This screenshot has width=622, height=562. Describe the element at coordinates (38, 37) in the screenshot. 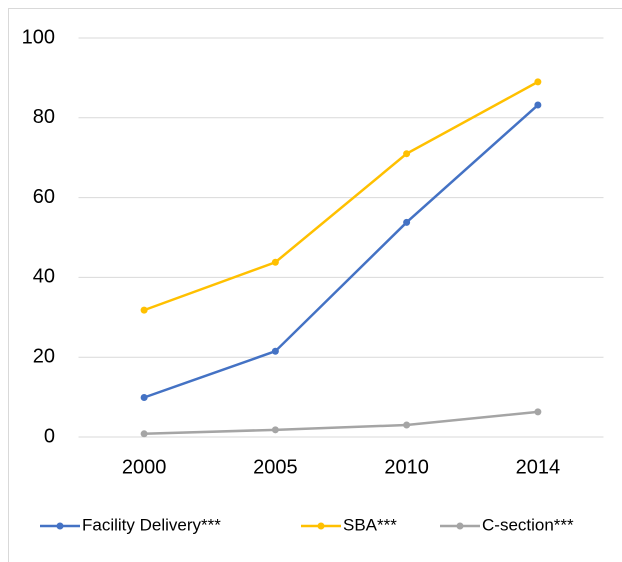

I see `y-tick-label: 100` at that location.